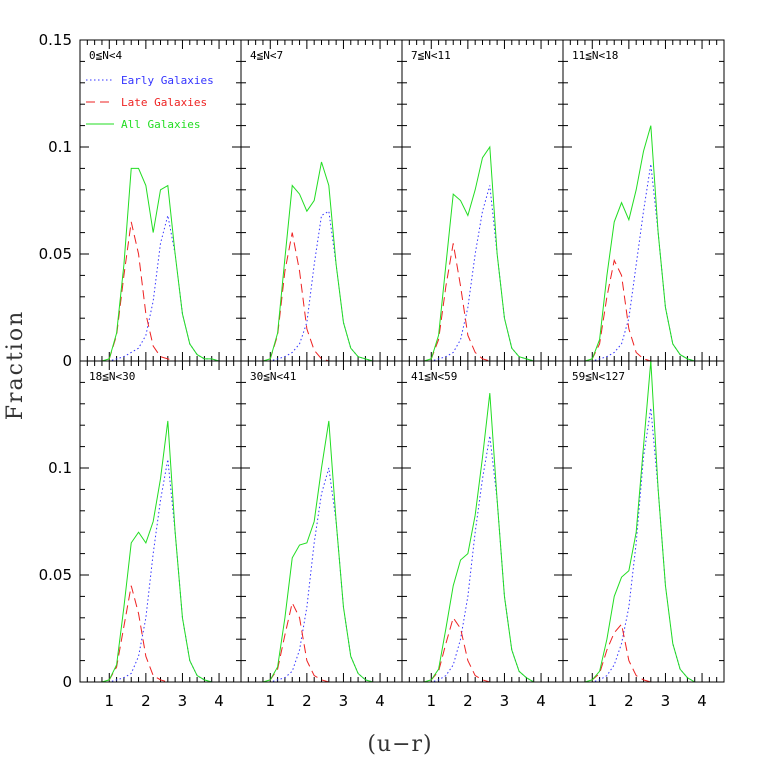  Describe the element at coordinates (399, 744) in the screenshot. I see `x-axis-title: (u−r)` at that location.